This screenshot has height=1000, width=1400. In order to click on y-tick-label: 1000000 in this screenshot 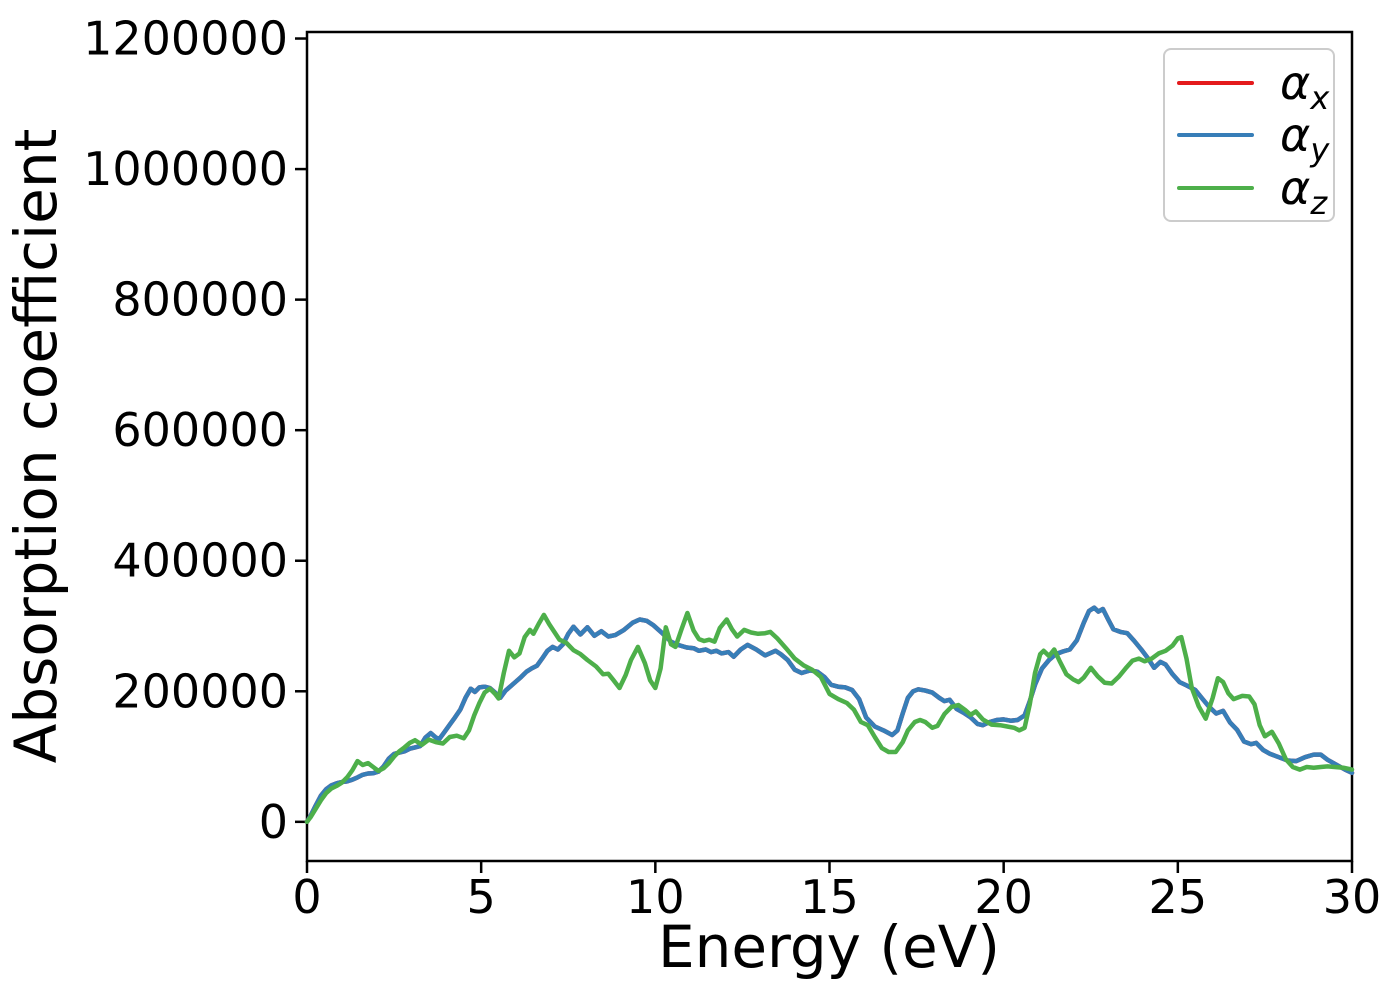, I will do `click(185, 169)`.